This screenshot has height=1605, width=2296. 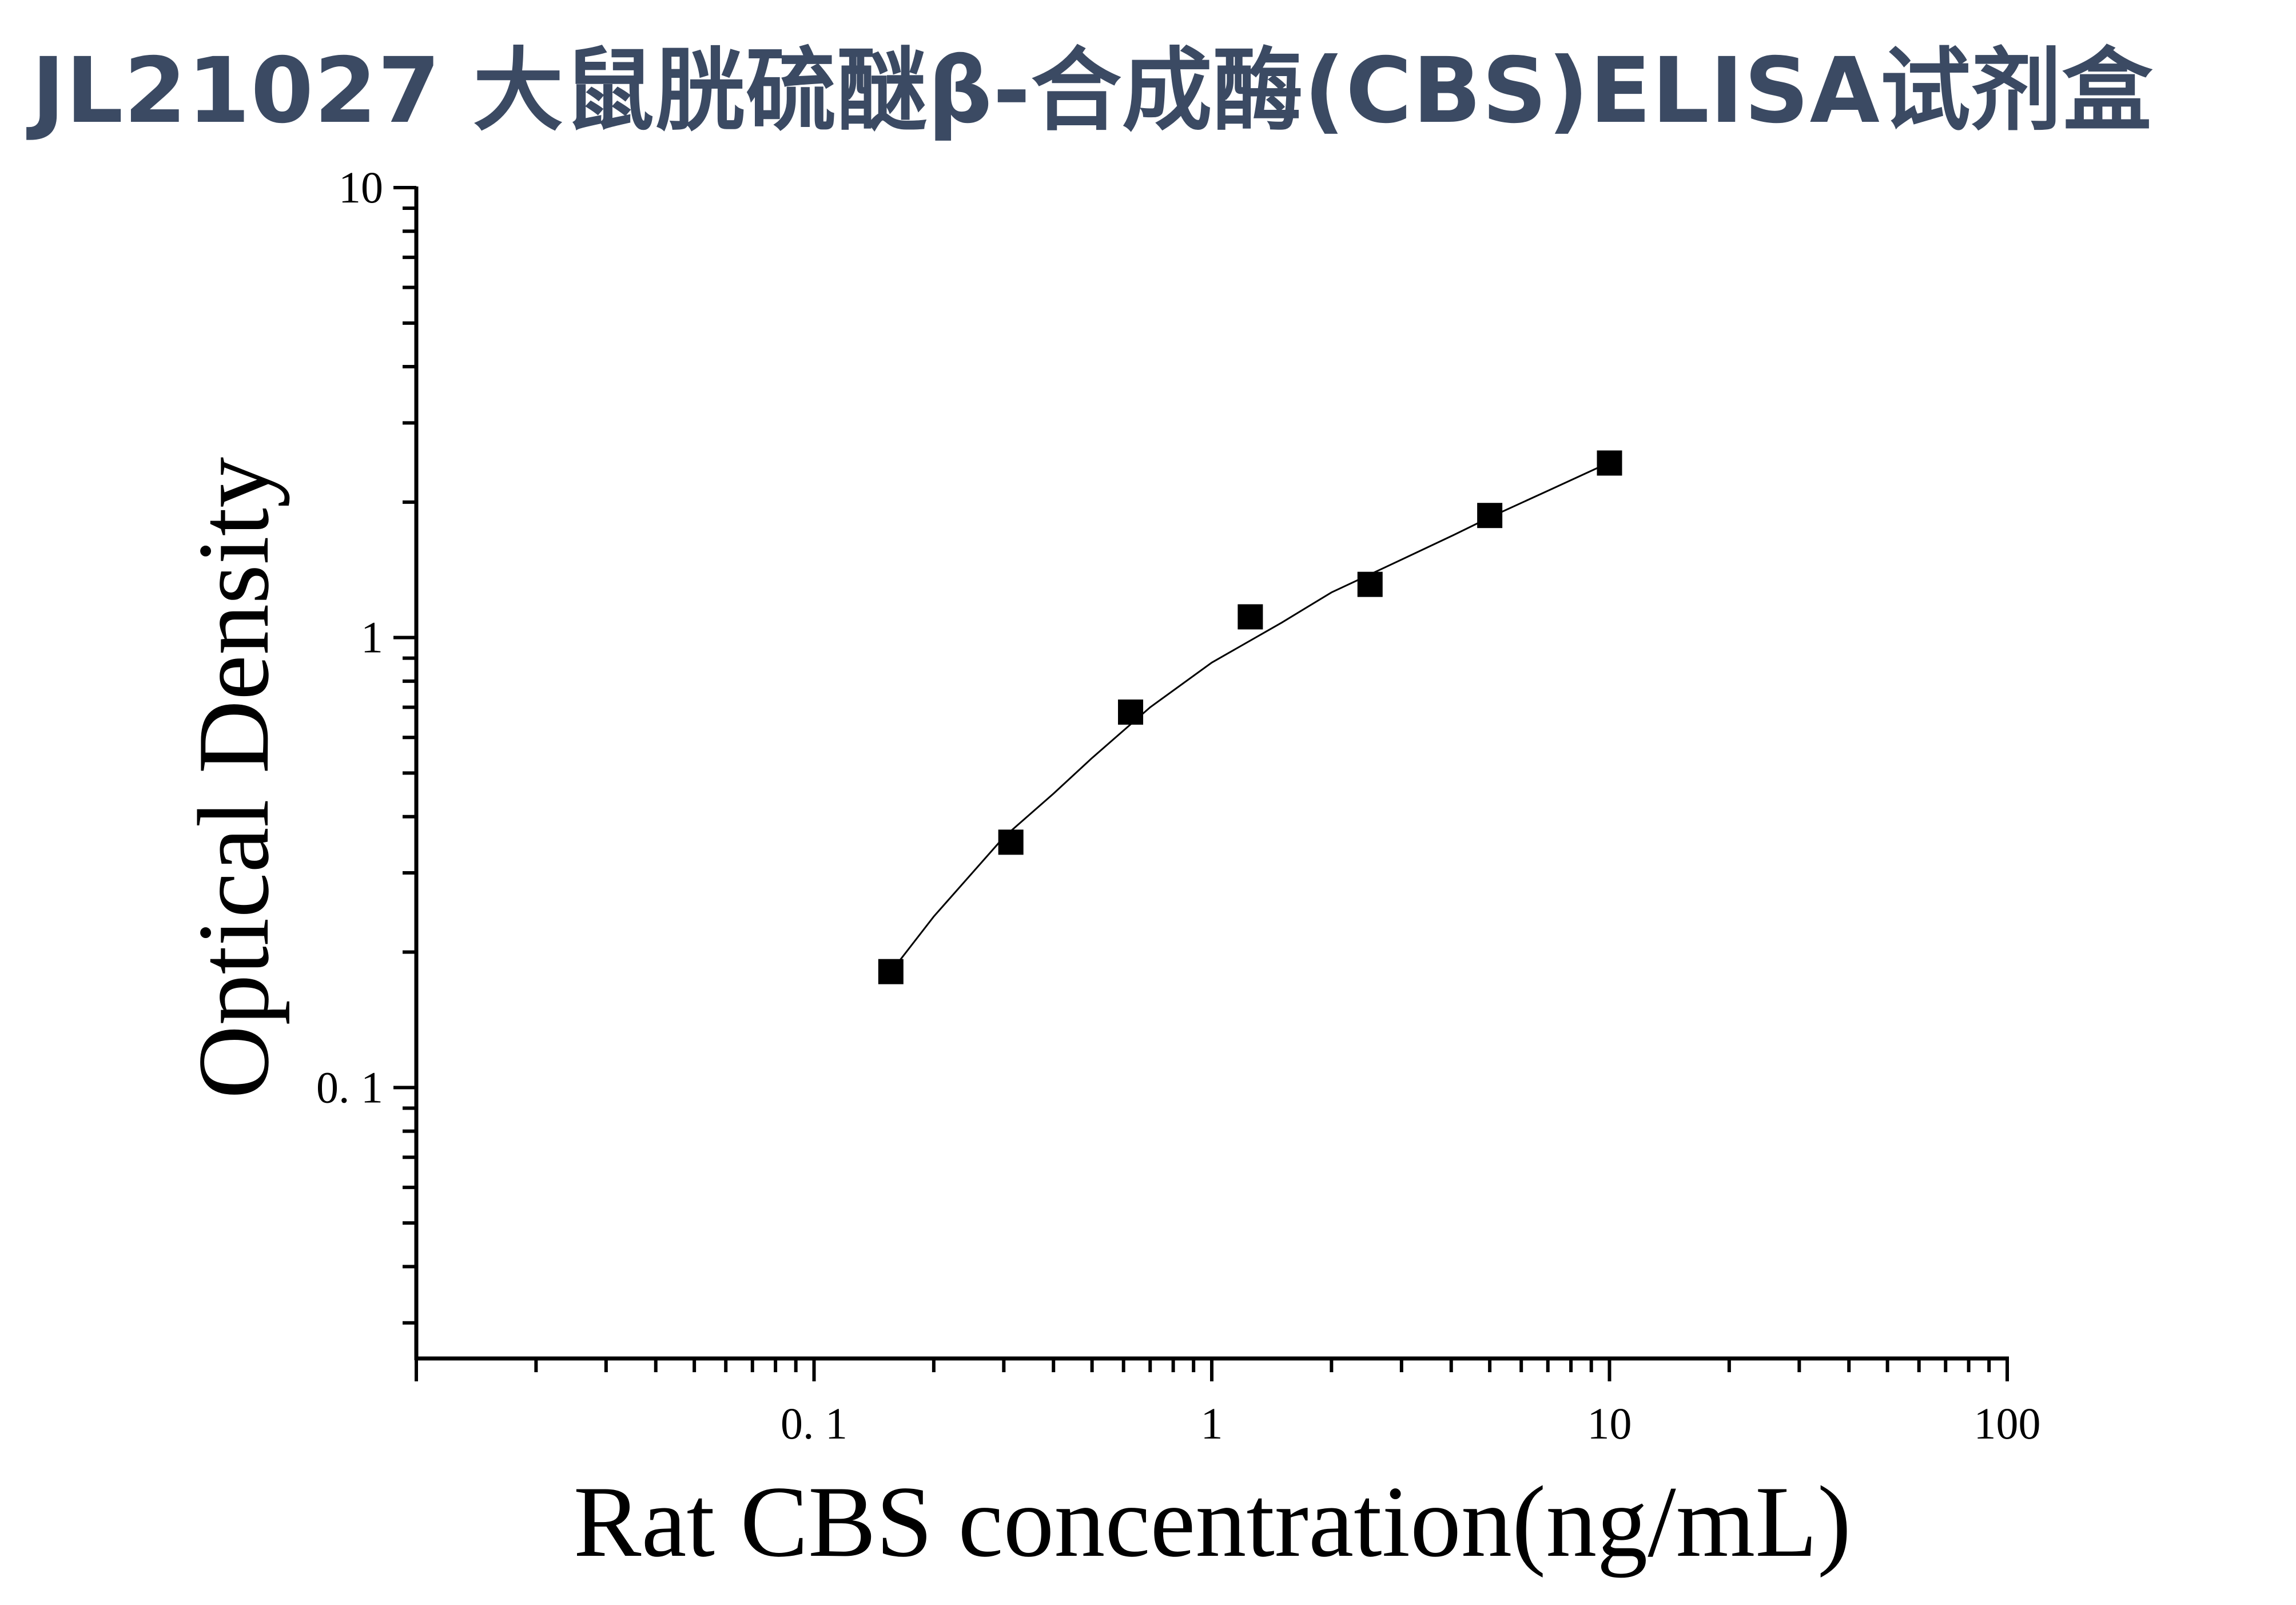 What do you see at coordinates (1609, 1423) in the screenshot?
I see `x-tick-label: 10` at bounding box center [1609, 1423].